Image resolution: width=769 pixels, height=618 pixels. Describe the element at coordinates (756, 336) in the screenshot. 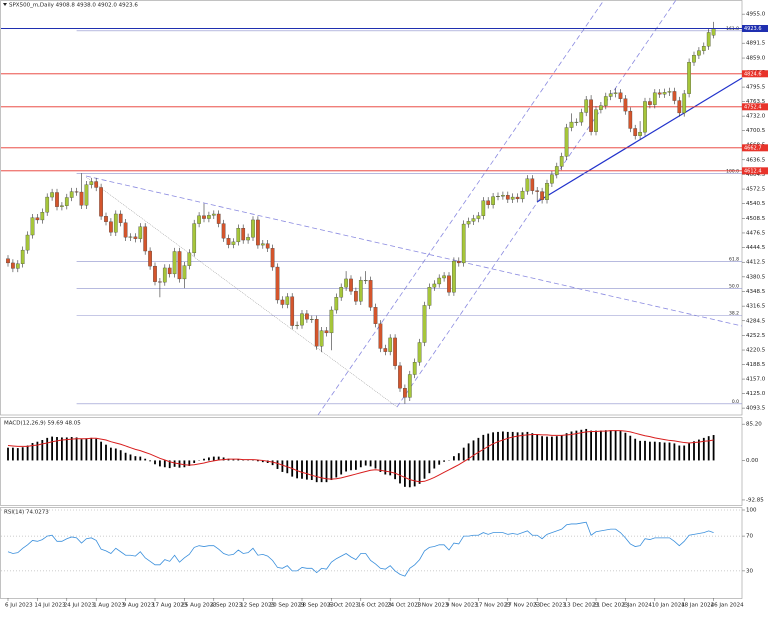

I see `y-tick-label: 4252.5` at that location.